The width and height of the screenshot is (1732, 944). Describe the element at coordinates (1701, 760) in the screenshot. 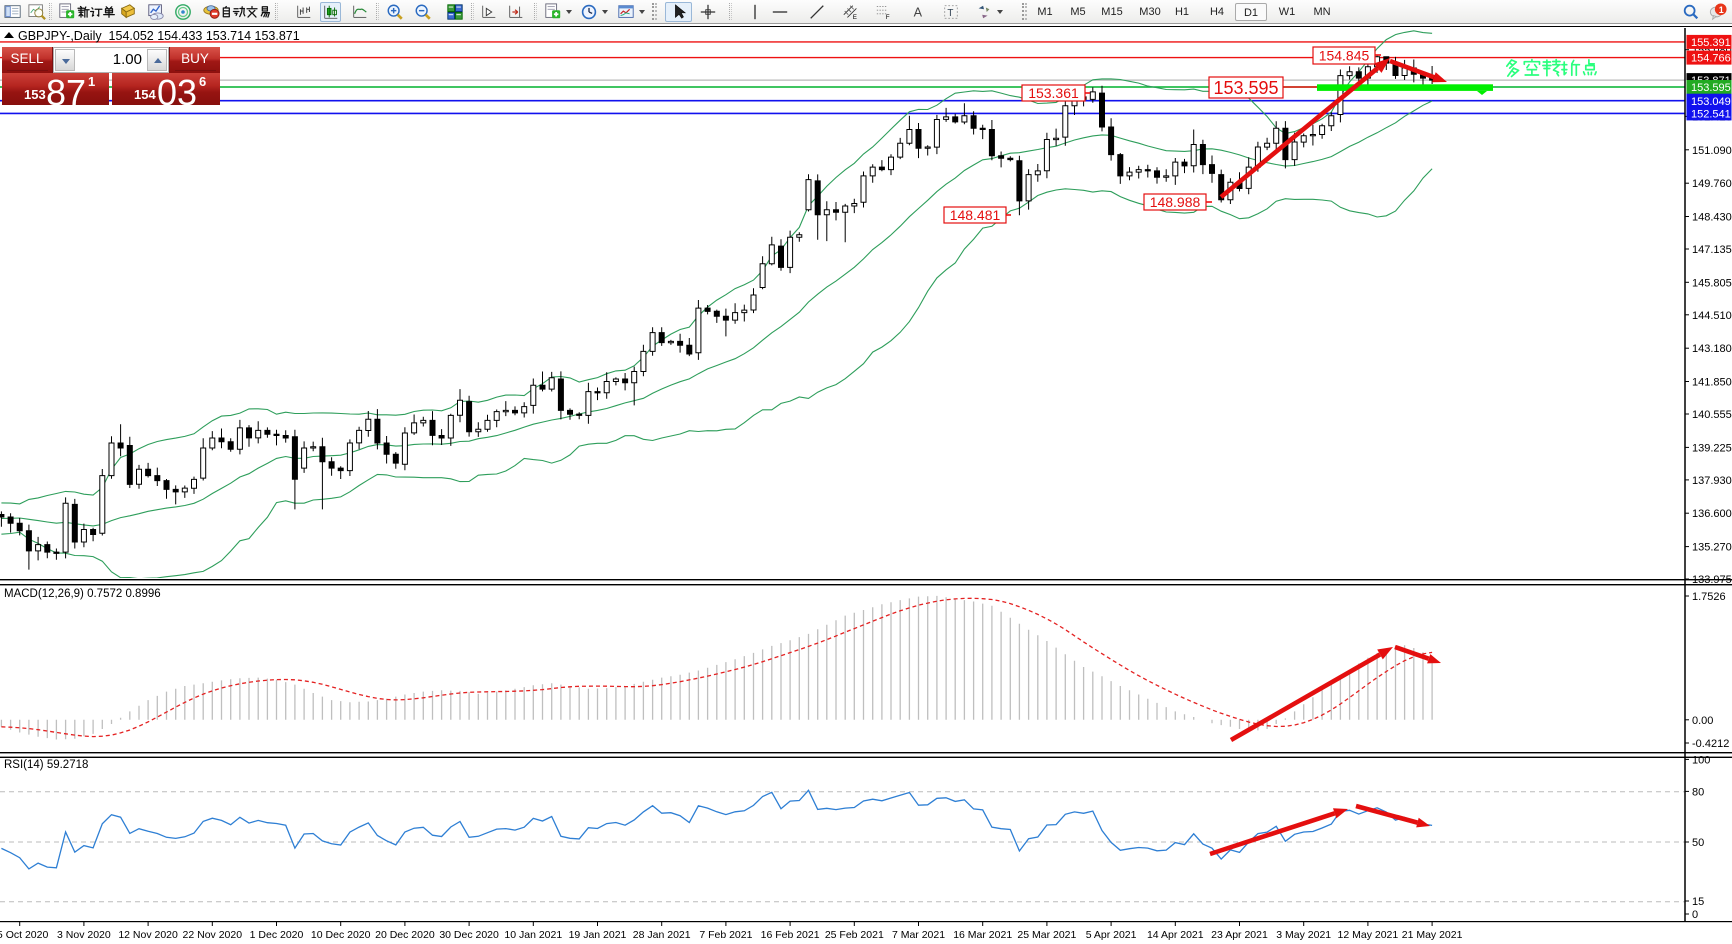

I see `svg-text: 100` at that location.